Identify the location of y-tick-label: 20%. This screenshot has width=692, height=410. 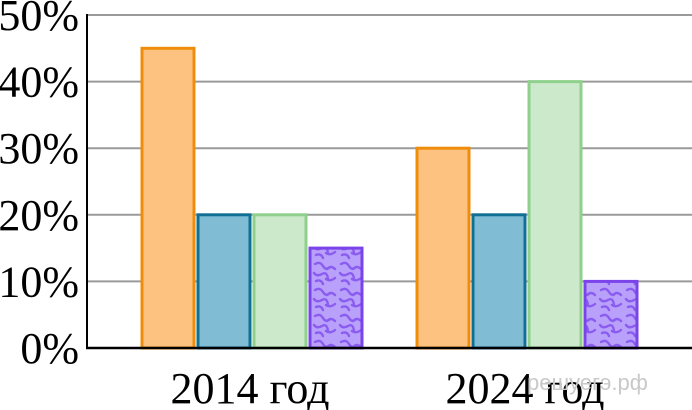
(39, 215).